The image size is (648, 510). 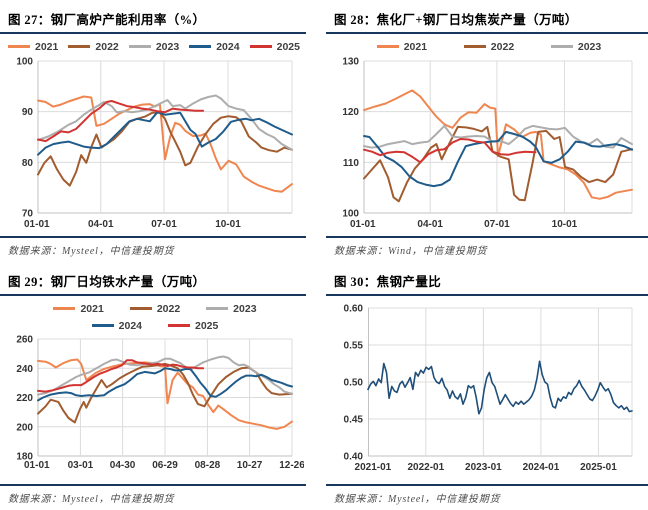 What do you see at coordinates (487, 485) in the screenshot?
I see `fig30-source-rule` at bounding box center [487, 485].